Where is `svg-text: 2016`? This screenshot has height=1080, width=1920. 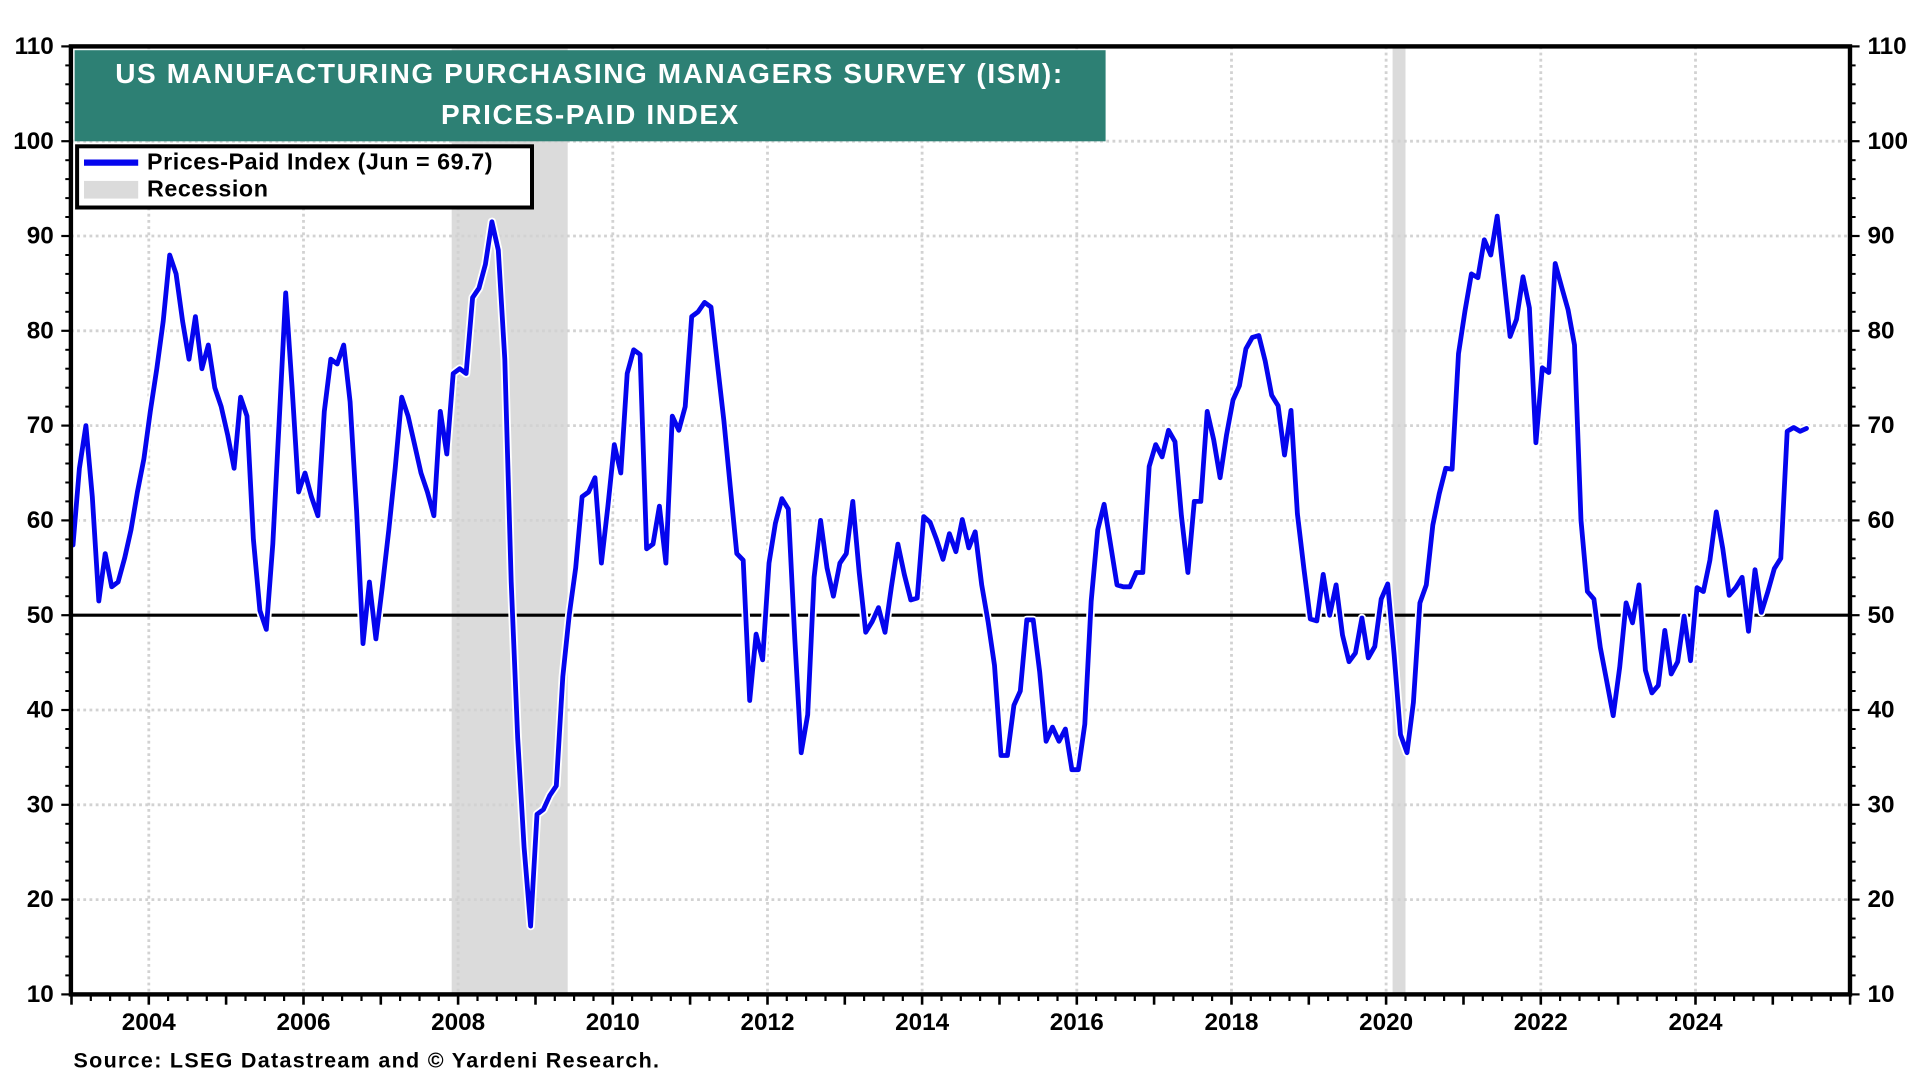 svg-text: 2016 is located at coordinates (1077, 1022).